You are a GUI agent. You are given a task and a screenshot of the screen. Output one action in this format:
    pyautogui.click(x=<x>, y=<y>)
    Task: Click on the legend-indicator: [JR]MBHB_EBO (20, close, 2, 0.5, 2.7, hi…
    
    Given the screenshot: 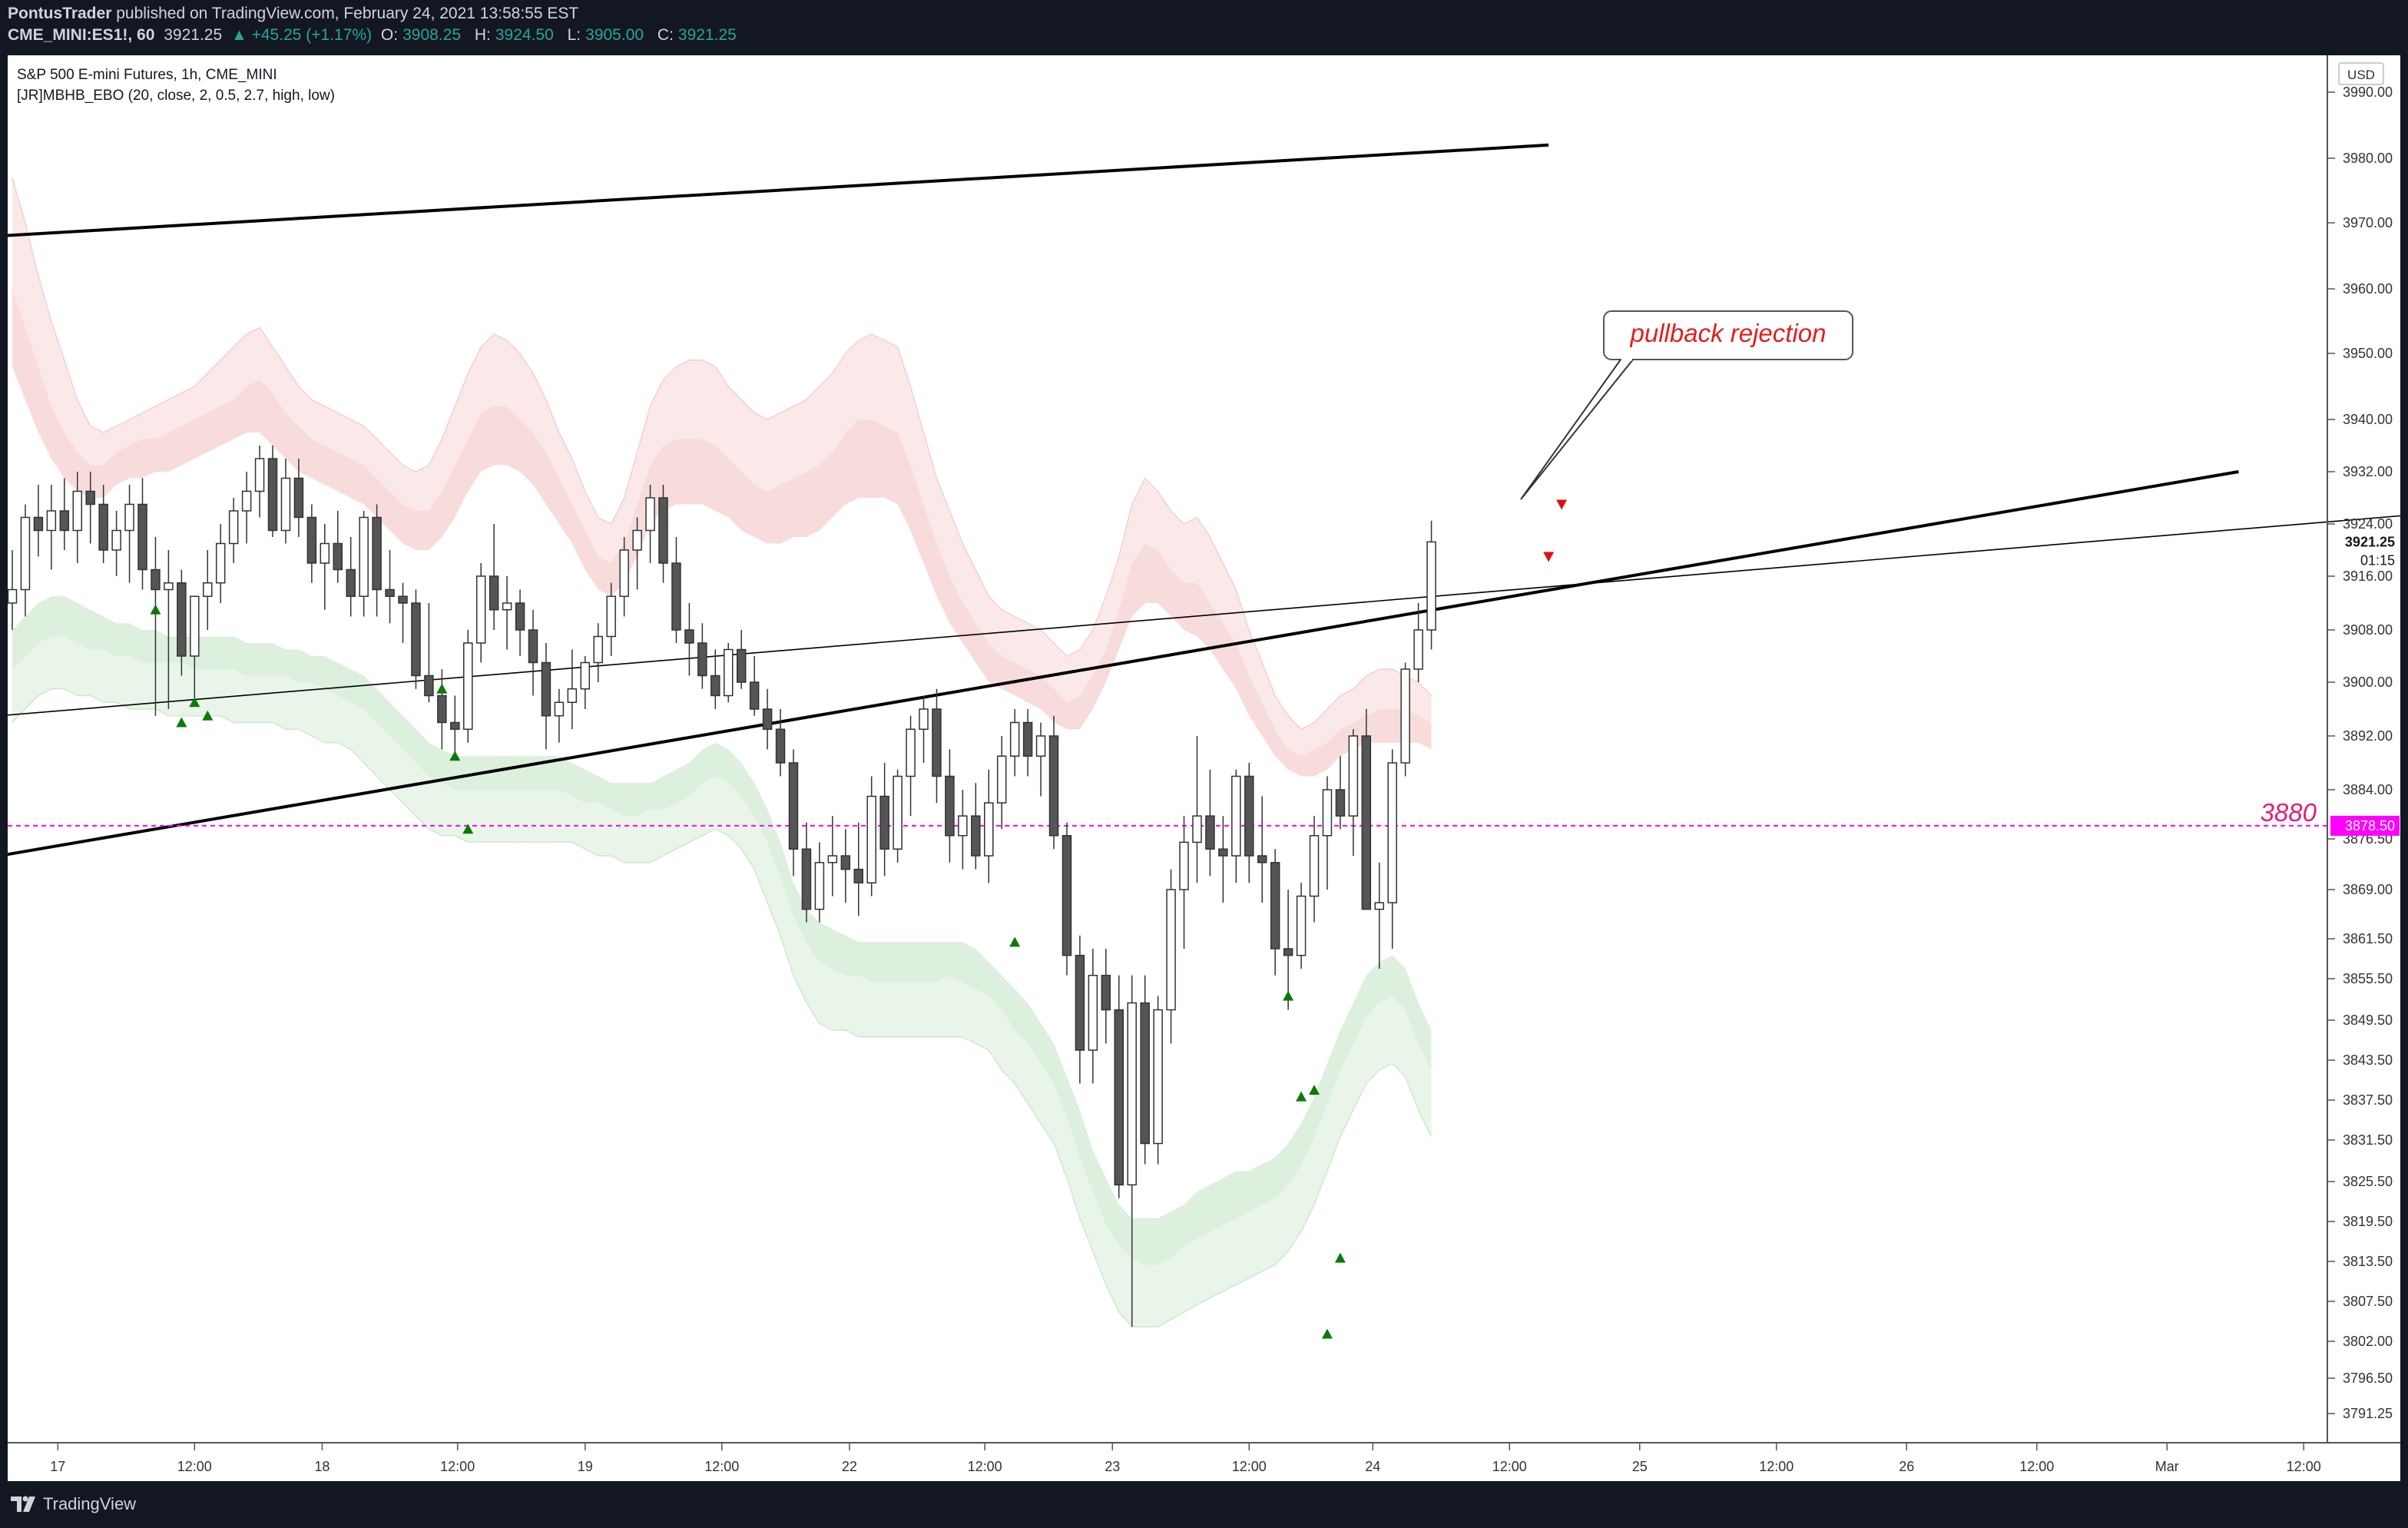 What is the action you would take?
    pyautogui.click(x=176, y=96)
    